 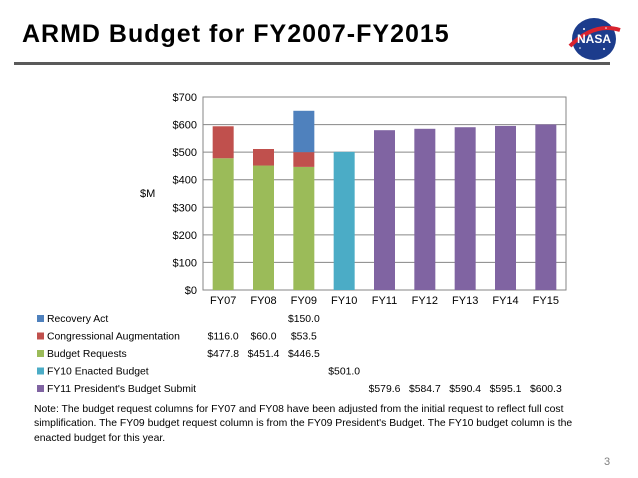 What do you see at coordinates (87, 354) in the screenshot?
I see `legend-label: Budget Requests` at bounding box center [87, 354].